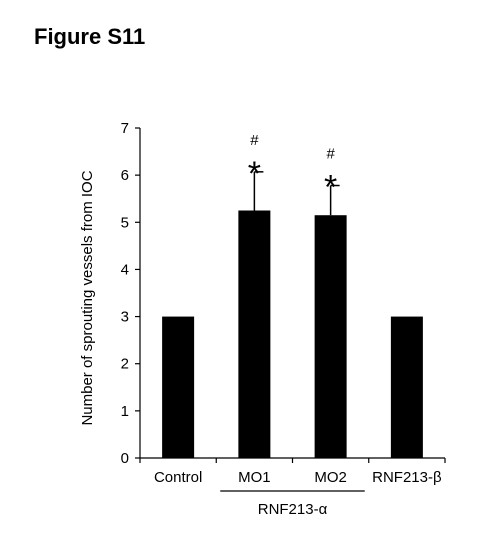 Image resolution: width=500 pixels, height=549 pixels. I want to click on category-label: Control, so click(178, 477).